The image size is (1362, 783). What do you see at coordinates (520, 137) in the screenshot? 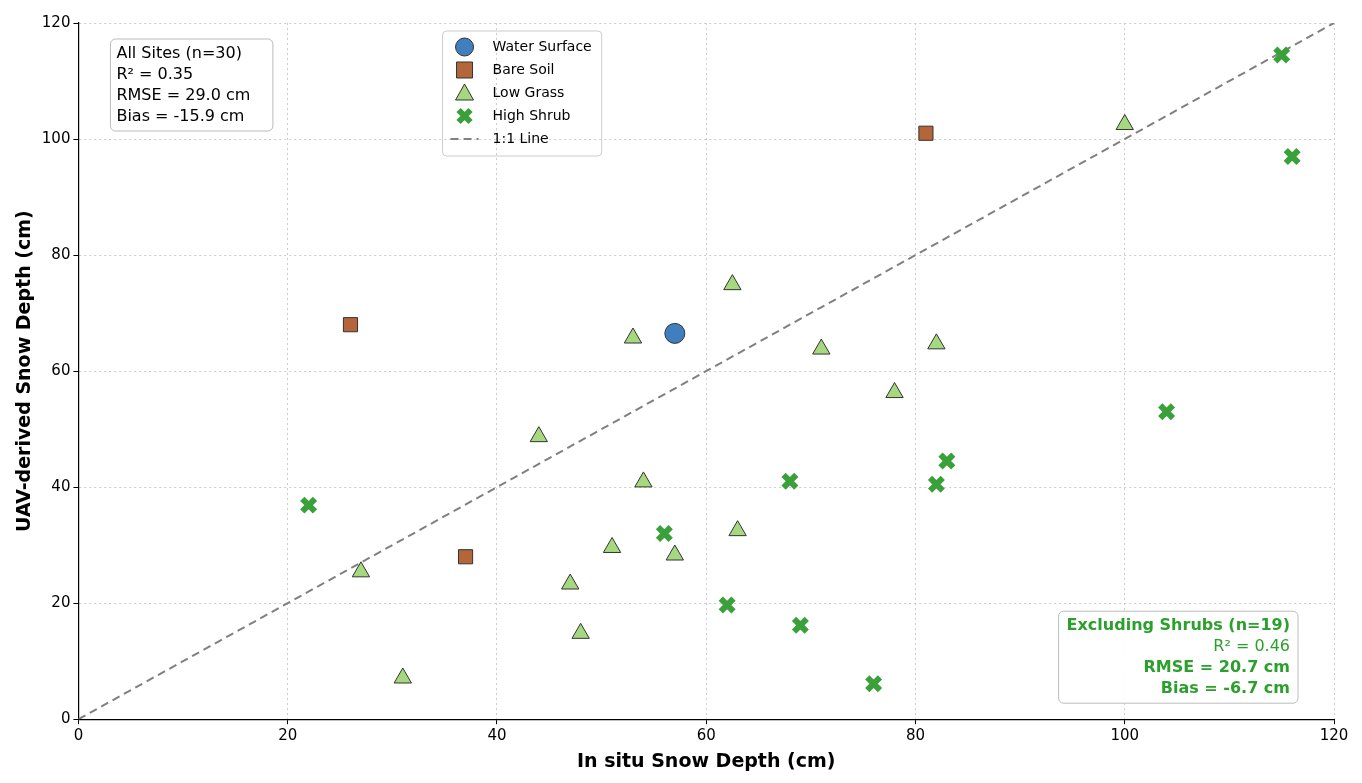
I see `legend-label: 1:1 Line` at bounding box center [520, 137].